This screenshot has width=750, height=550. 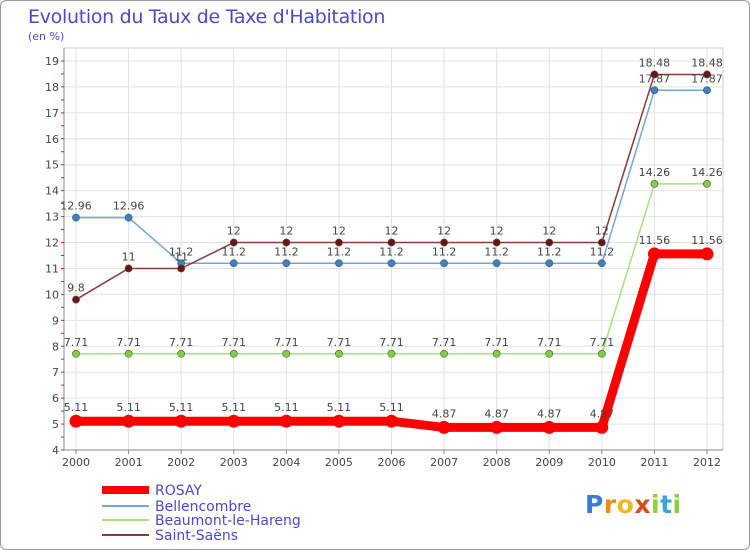 I want to click on y-tick-label: 11, so click(x=52, y=268).